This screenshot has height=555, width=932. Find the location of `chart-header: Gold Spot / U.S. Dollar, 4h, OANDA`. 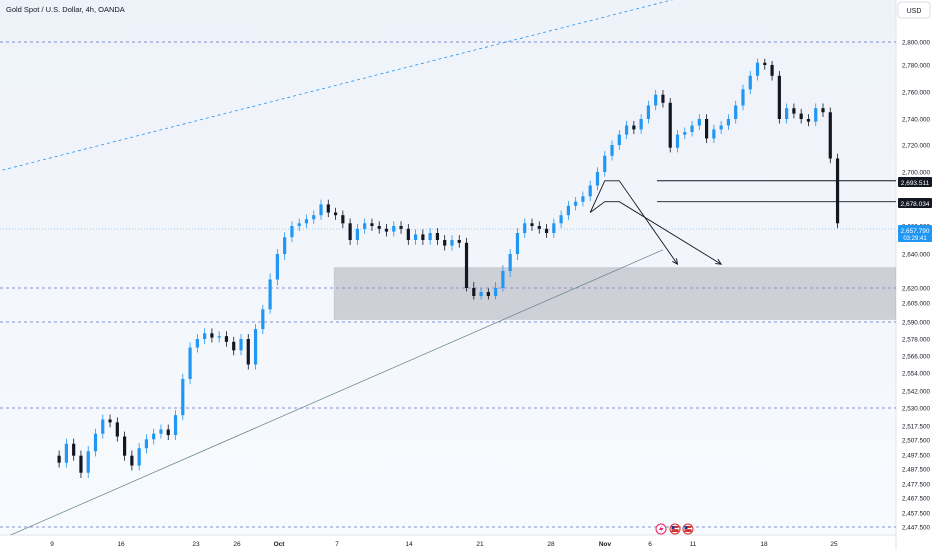

chart-header: Gold Spot / U.S. Dollar, 4h, OANDA is located at coordinates (65, 9).